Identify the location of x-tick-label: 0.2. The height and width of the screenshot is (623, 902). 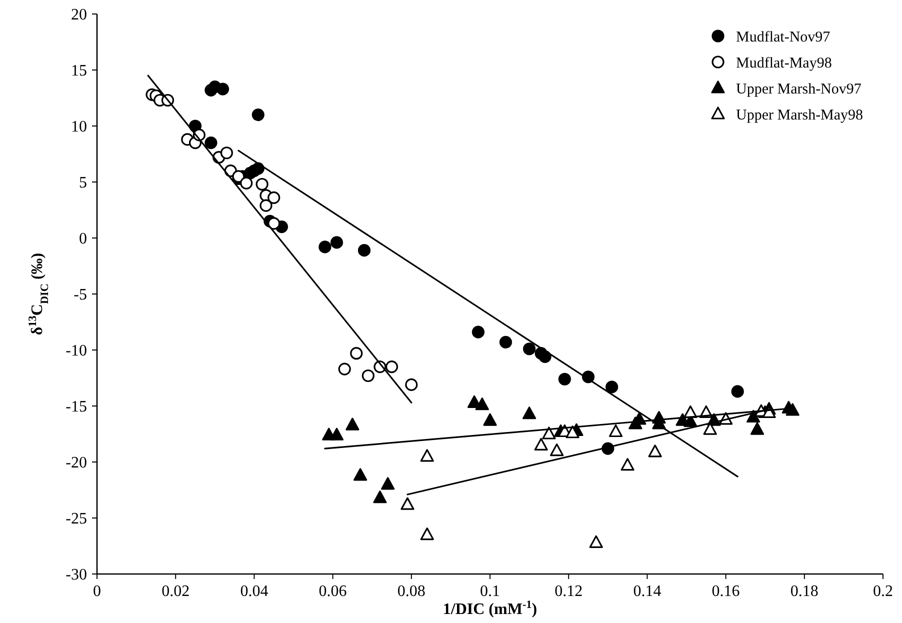
(883, 591).